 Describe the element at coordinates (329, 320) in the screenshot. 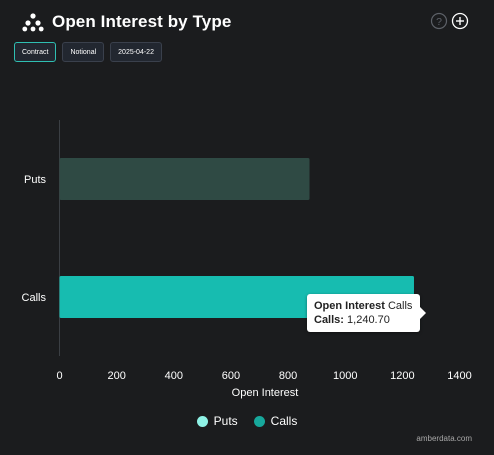

I see `tooltip-value-label: Calls:` at that location.